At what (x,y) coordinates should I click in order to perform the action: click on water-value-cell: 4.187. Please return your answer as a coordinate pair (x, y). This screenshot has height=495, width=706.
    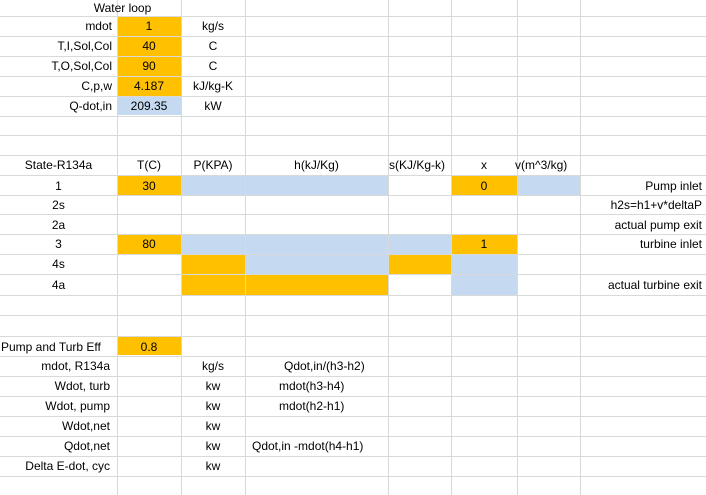
    Looking at the image, I should click on (149, 86).